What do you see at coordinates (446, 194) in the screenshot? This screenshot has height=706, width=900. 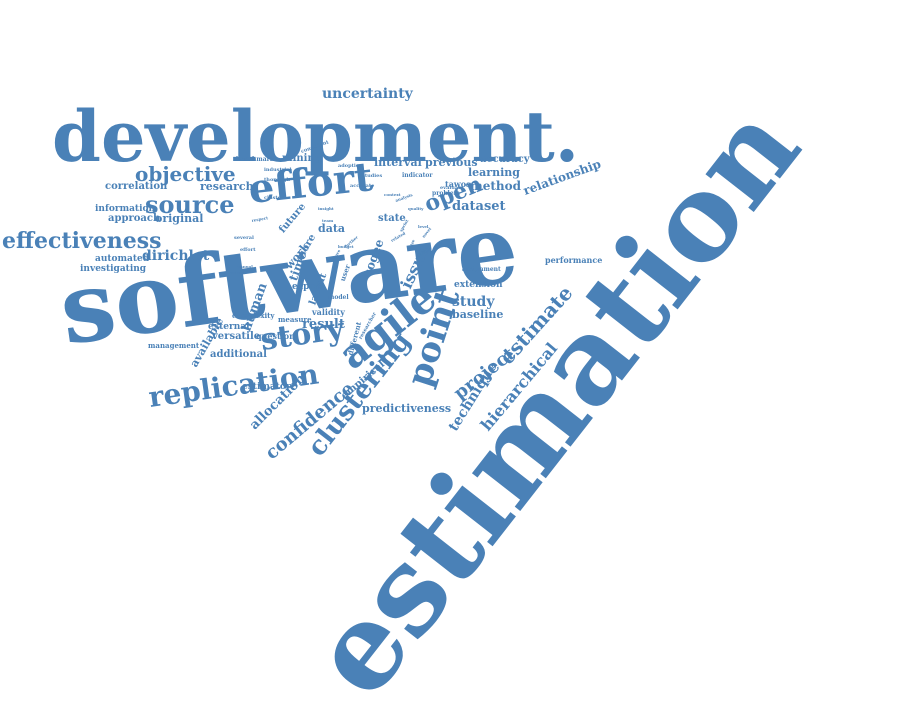 I see `word-problem: problem` at bounding box center [446, 194].